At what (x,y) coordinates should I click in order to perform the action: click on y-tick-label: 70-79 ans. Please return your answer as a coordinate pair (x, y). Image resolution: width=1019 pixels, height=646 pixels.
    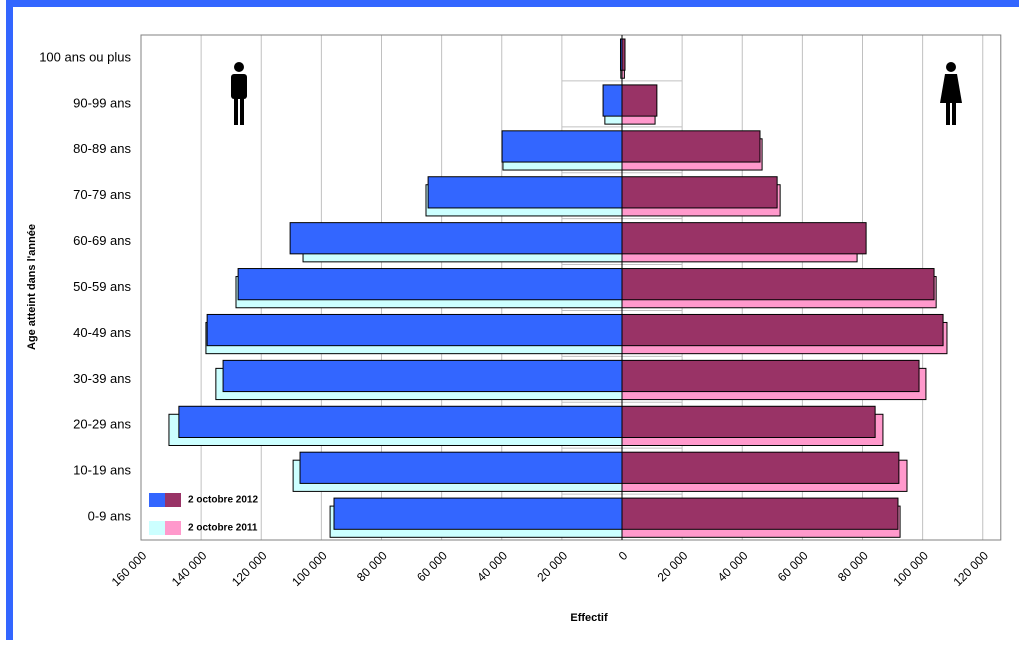
    Looking at the image, I should click on (102, 194).